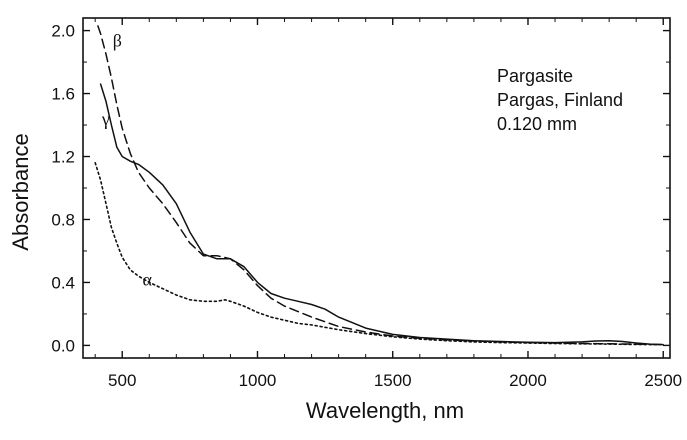 Image resolution: width=687 pixels, height=440 pixels. What do you see at coordinates (393, 380) in the screenshot?
I see `x-tick-label: 1500` at bounding box center [393, 380].